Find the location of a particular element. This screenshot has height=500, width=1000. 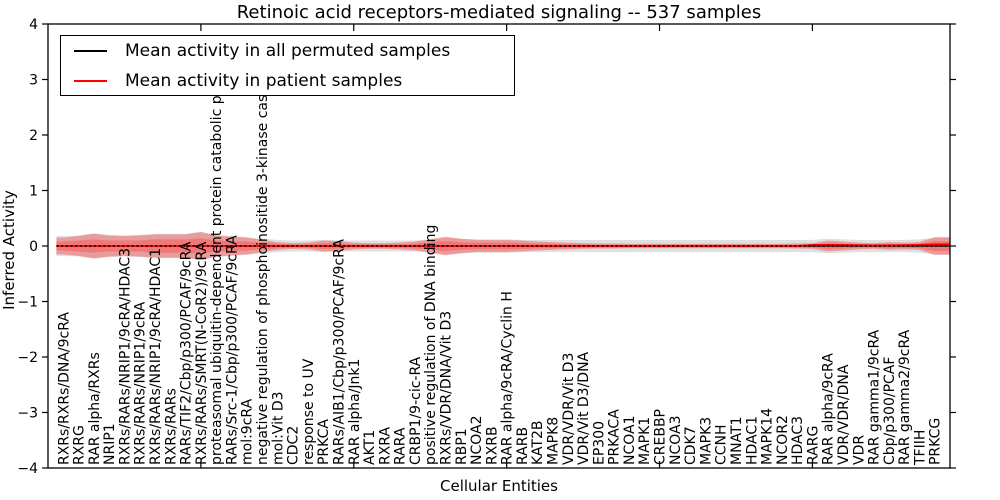

x-tick-label: VDR is located at coordinates (859, 450).